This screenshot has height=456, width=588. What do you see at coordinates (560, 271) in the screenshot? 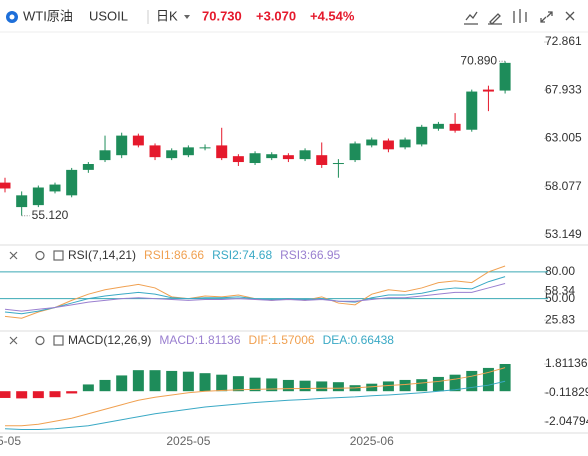
I see `y-tick-label: 80.00` at bounding box center [560, 271].